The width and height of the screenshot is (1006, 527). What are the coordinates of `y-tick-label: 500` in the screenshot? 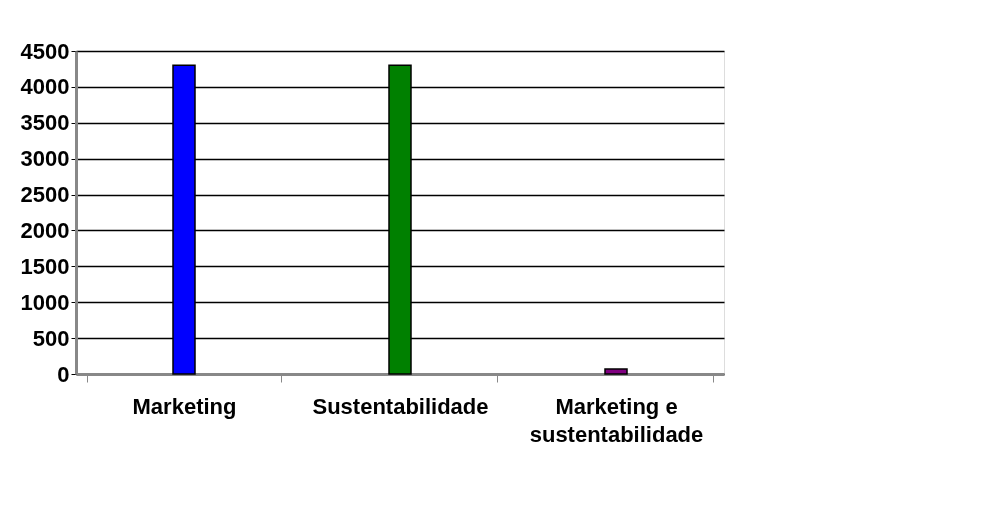 It's located at (51, 338).